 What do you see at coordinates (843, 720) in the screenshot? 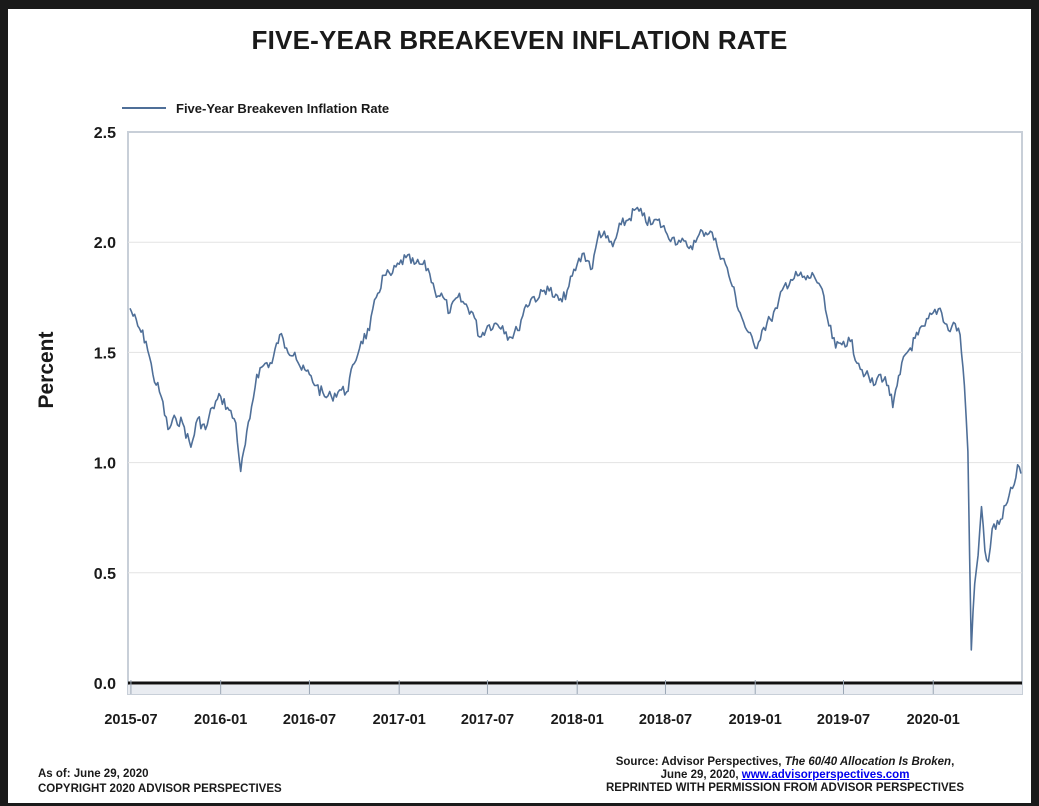
I see `x-tick-label: 2019-07` at bounding box center [843, 720].